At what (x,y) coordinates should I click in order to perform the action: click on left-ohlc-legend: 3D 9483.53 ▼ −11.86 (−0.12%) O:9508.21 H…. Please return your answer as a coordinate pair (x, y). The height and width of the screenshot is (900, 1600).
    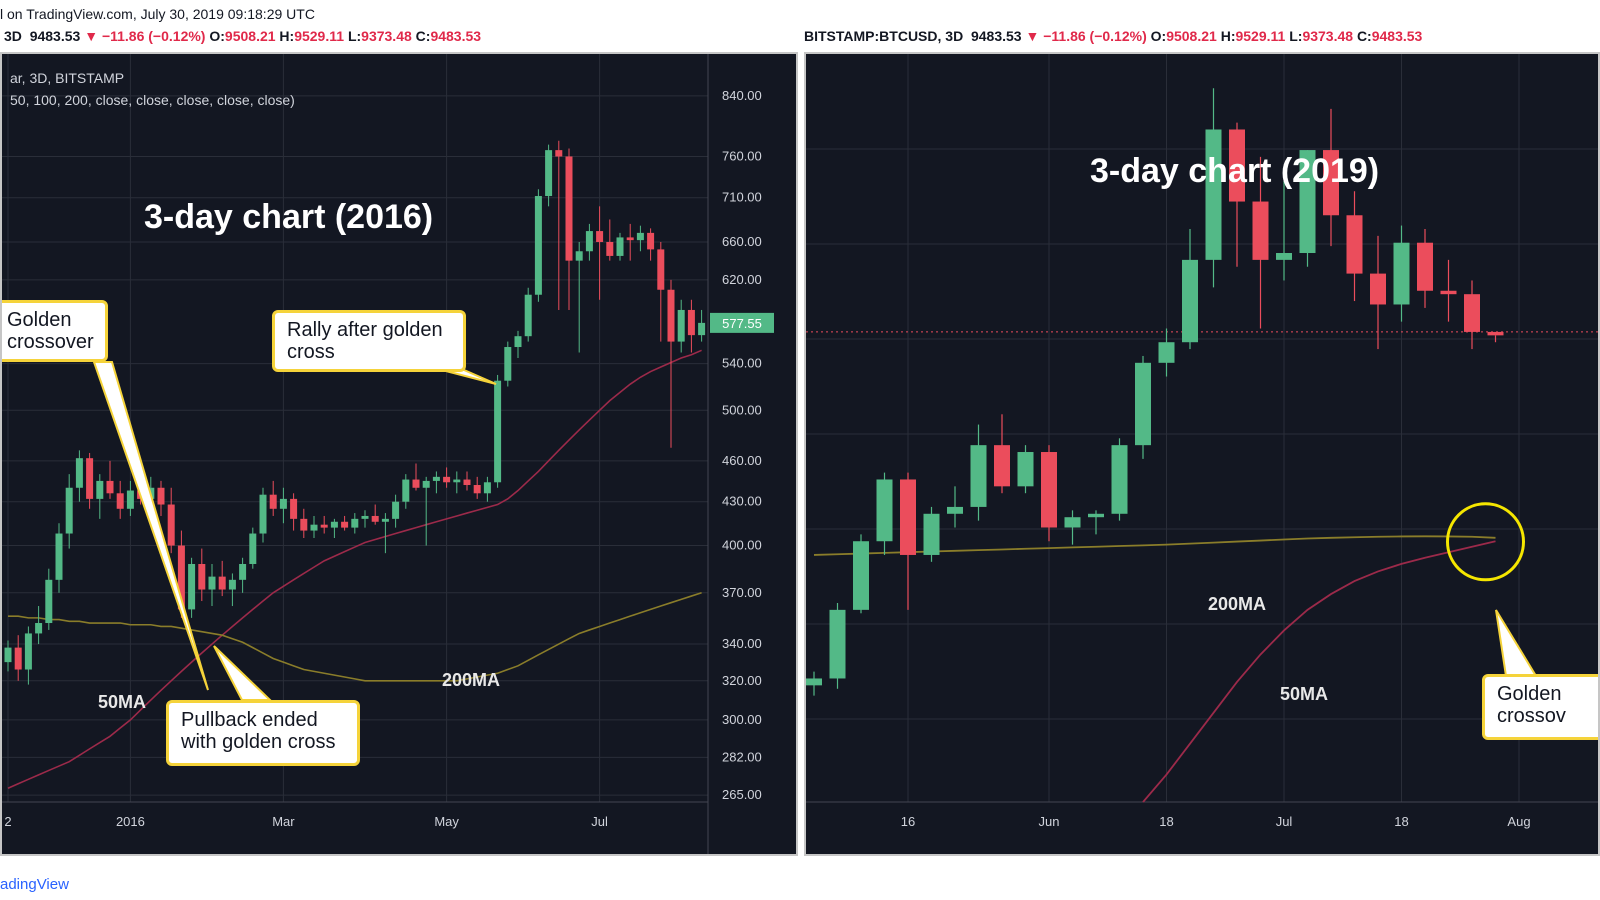
    Looking at the image, I should click on (242, 36).